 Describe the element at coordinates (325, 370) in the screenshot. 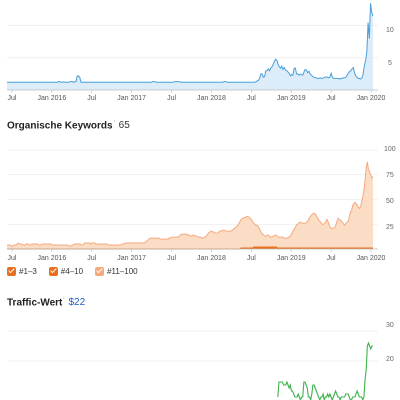

I see `c3-series-line` at that location.